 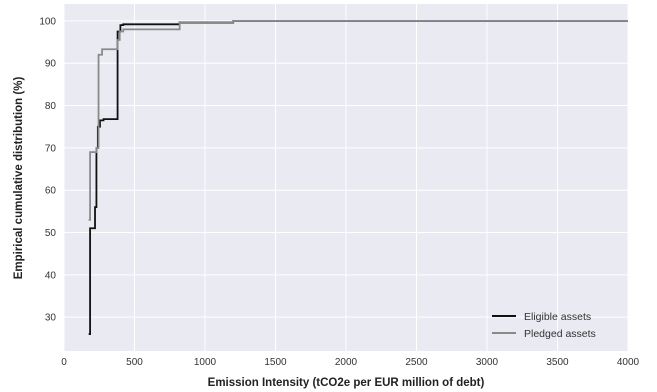 What do you see at coordinates (64, 362) in the screenshot?
I see `x-tick-label: 0` at bounding box center [64, 362].